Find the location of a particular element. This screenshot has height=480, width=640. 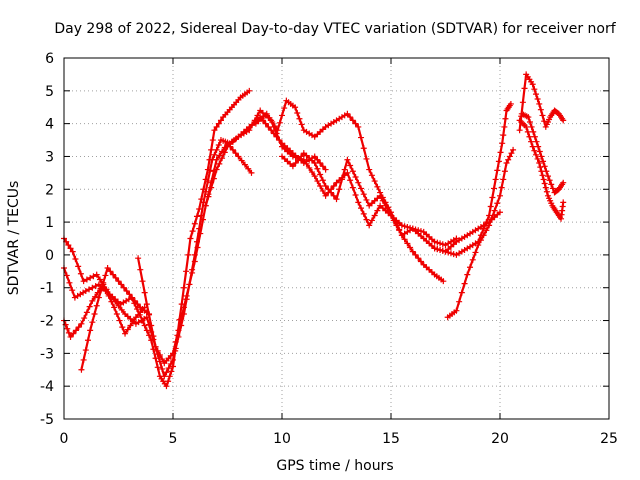

y-tick-label: -5 is located at coordinates (47, 420).